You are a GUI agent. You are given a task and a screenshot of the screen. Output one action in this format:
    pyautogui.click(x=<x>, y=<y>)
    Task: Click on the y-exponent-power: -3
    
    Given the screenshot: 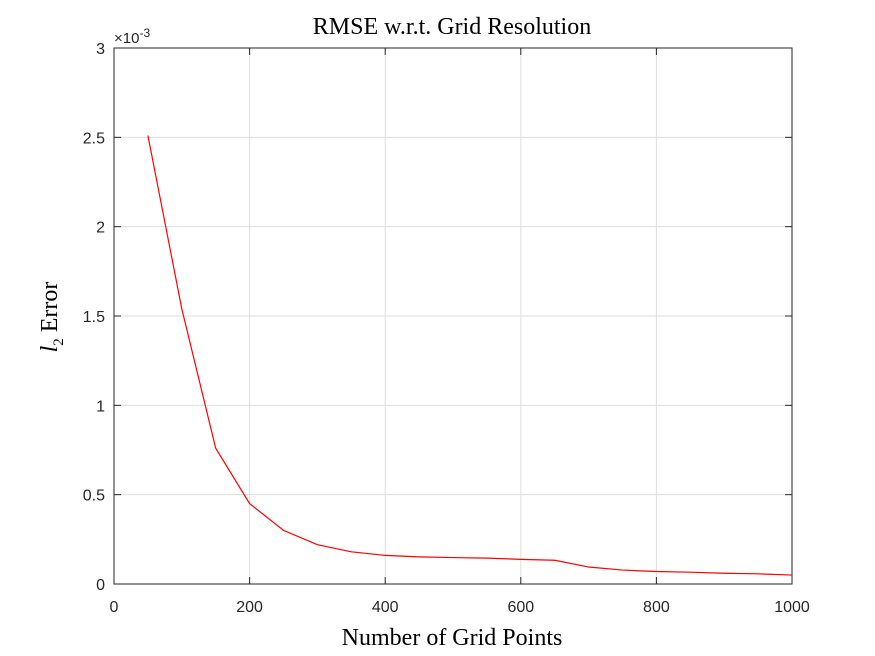 What is the action you would take?
    pyautogui.click(x=144, y=33)
    